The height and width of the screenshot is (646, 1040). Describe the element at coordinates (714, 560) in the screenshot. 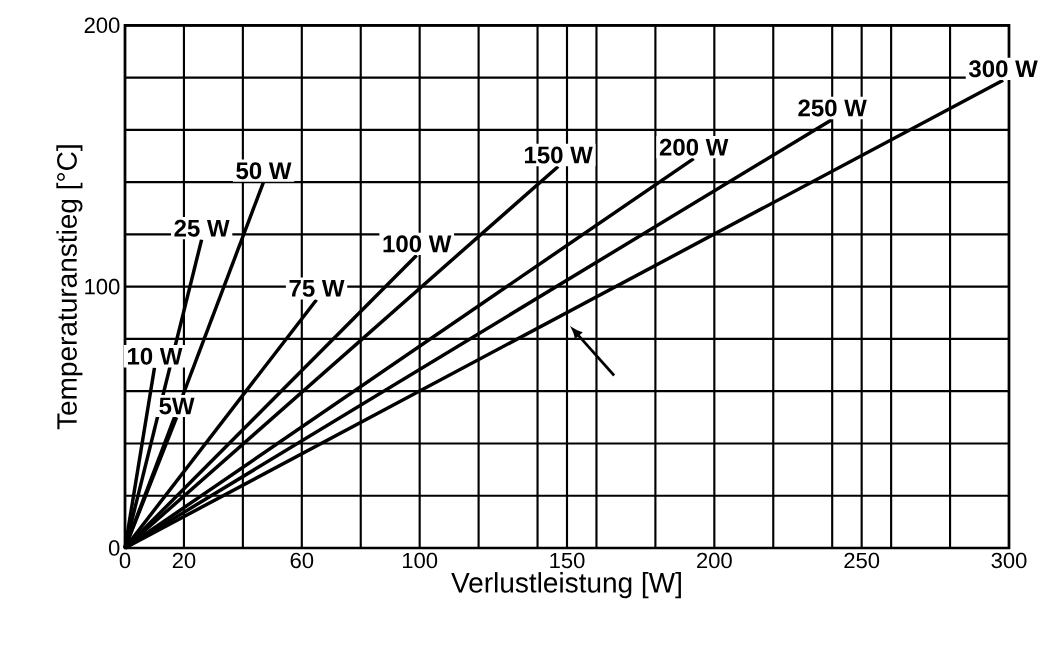

I see `x-tick-label: 200` at that location.